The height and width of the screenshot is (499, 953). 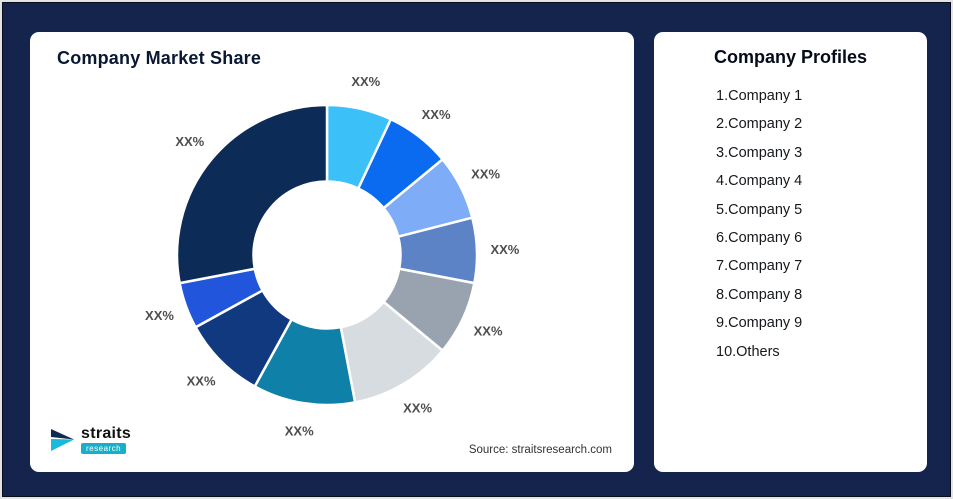 I want to click on profiles-title: Company Profiles, so click(x=790, y=57).